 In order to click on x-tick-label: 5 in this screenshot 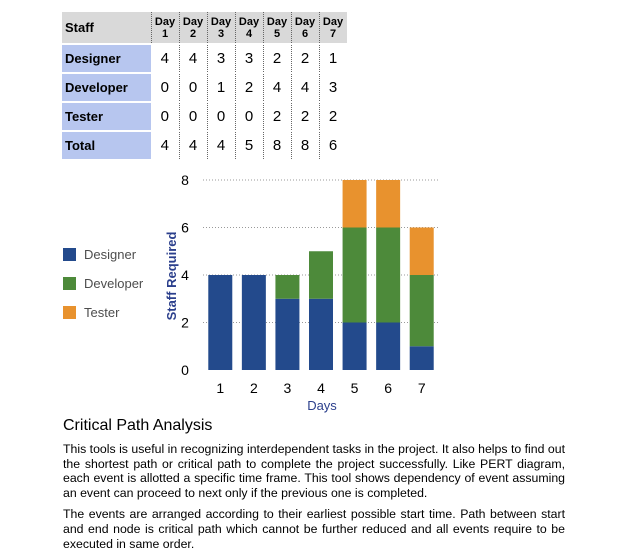, I will do `click(355, 388)`.